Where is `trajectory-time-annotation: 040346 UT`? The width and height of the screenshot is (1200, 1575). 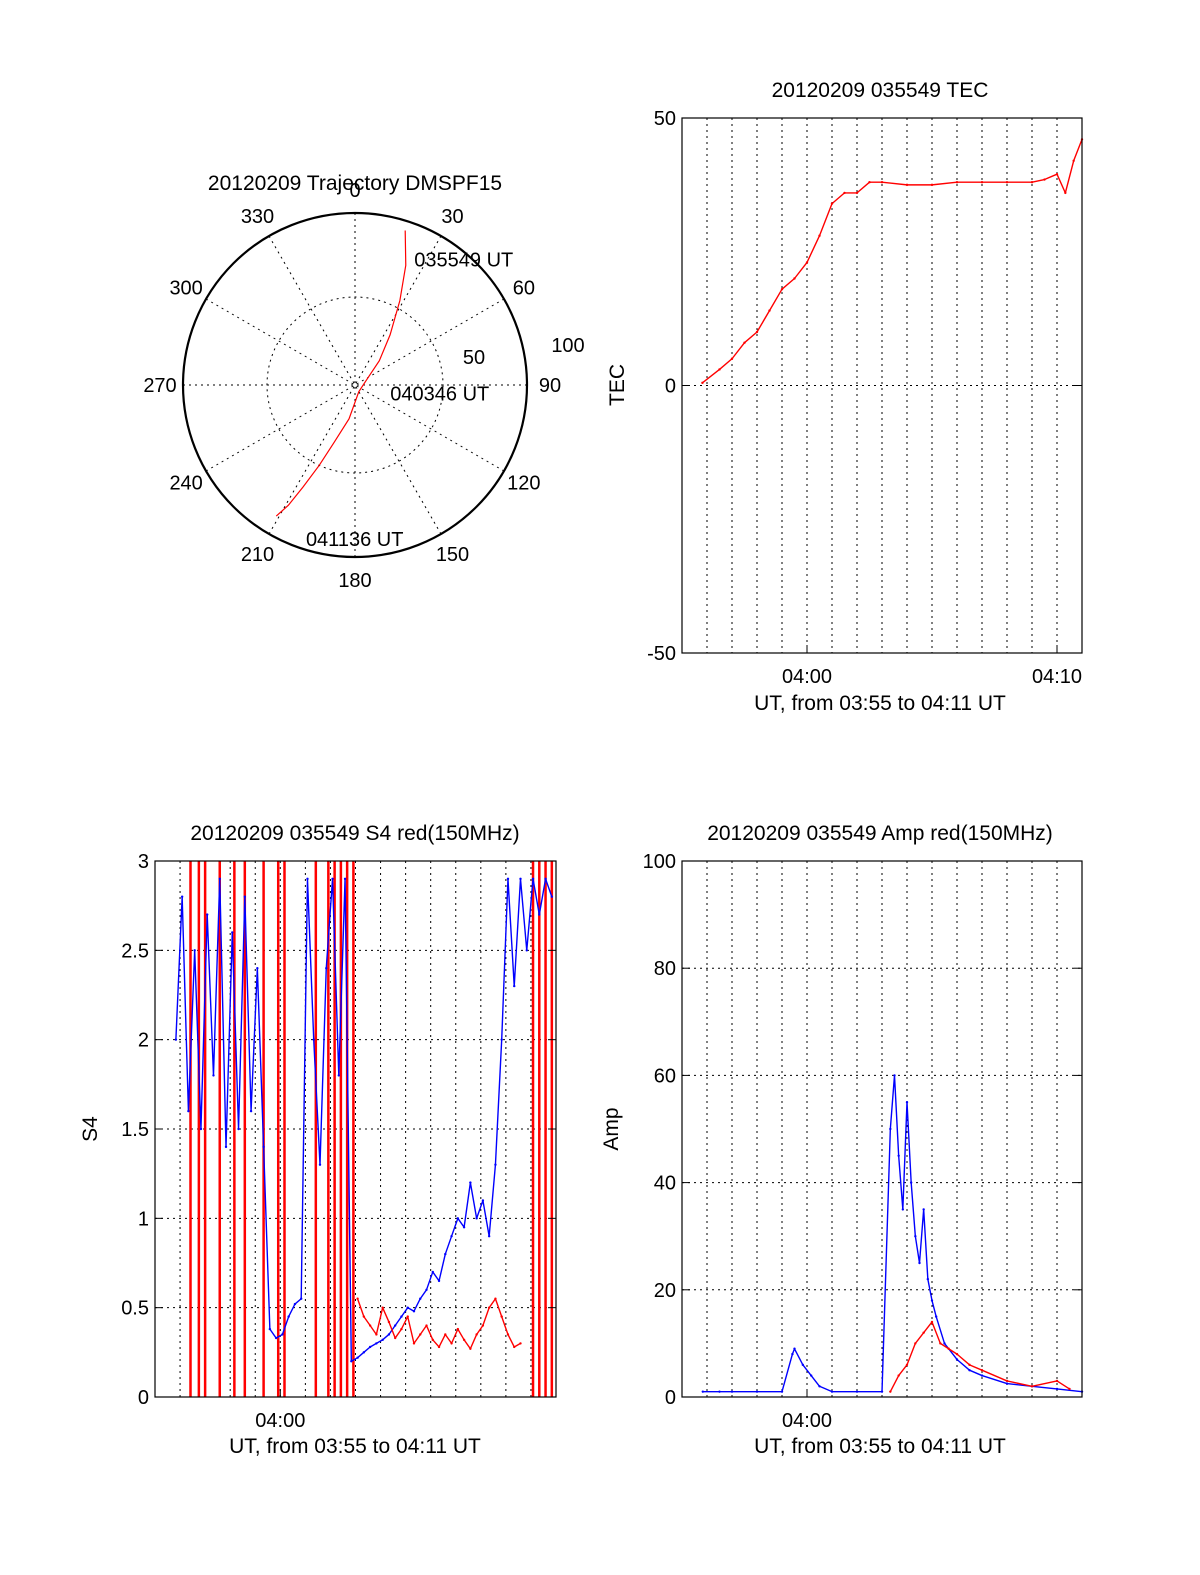 trajectory-time-annotation: 040346 UT is located at coordinates (439, 395).